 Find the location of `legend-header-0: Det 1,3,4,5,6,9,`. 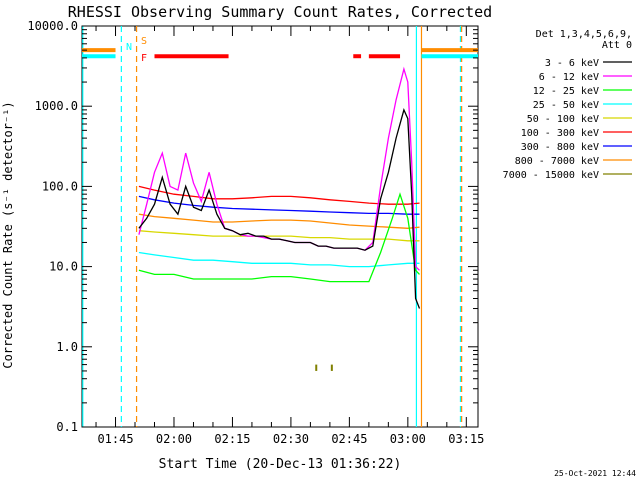

legend-header-0: Det 1,3,4,5,6,9, is located at coordinates (584, 34).